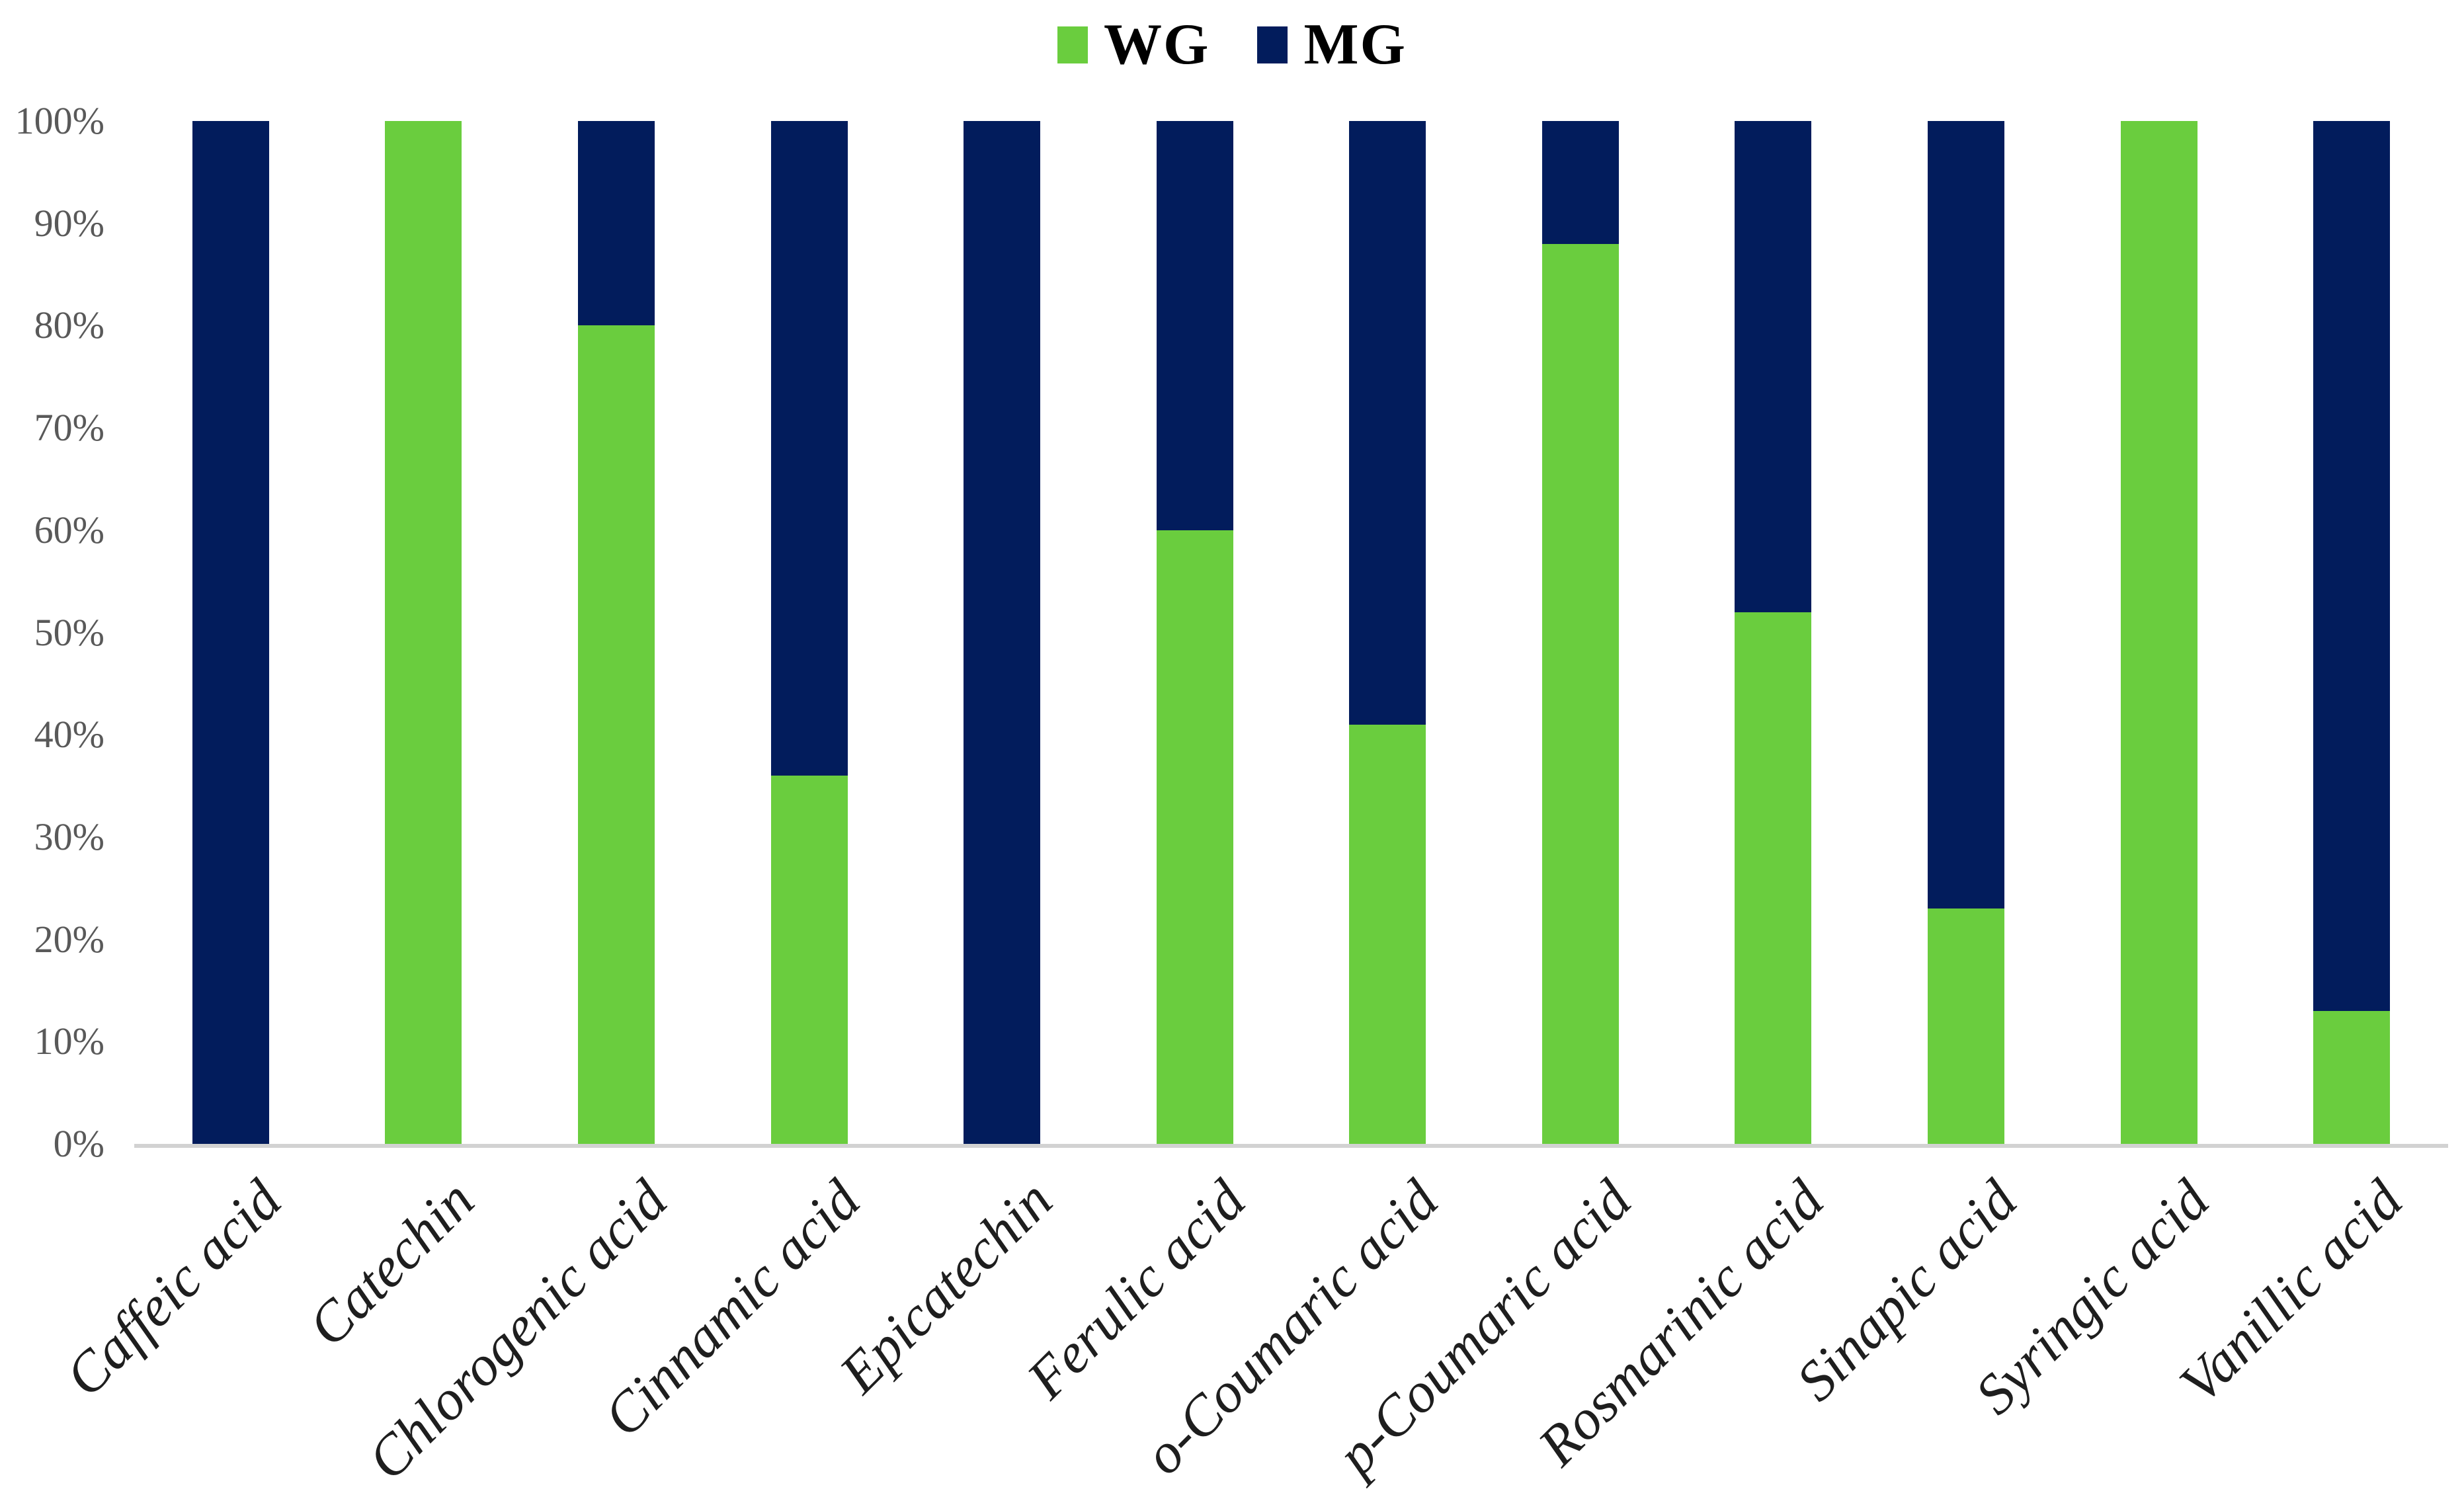 This screenshot has height=1493, width=2464. I want to click on bar-caffeic-acid, so click(230, 632).